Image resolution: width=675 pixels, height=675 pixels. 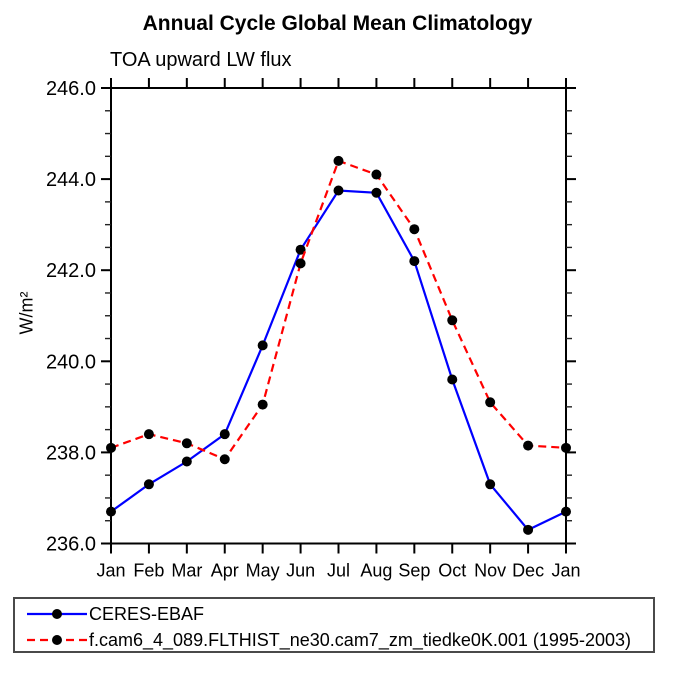 I want to click on y-tick-label: 240.0, so click(x=71, y=362).